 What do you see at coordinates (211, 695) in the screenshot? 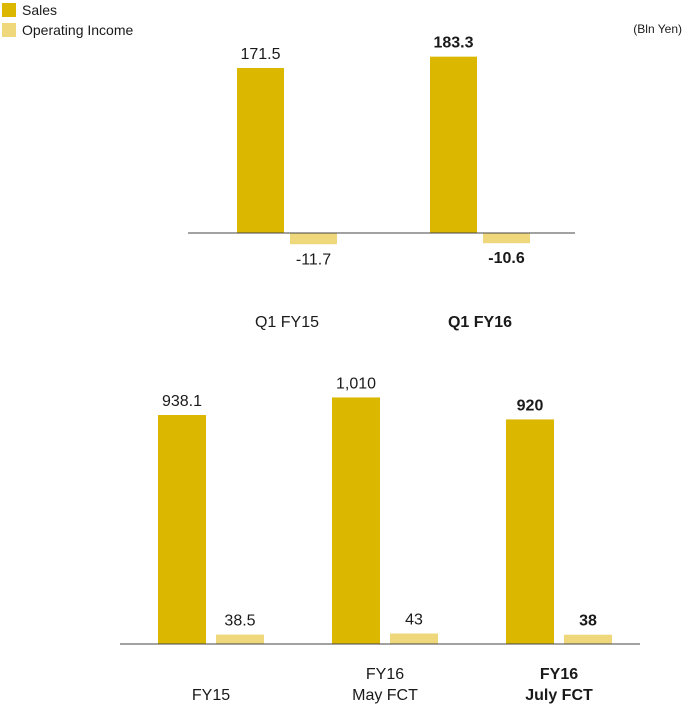
I see `category-label-chart2-1-line1: FY15` at bounding box center [211, 695].